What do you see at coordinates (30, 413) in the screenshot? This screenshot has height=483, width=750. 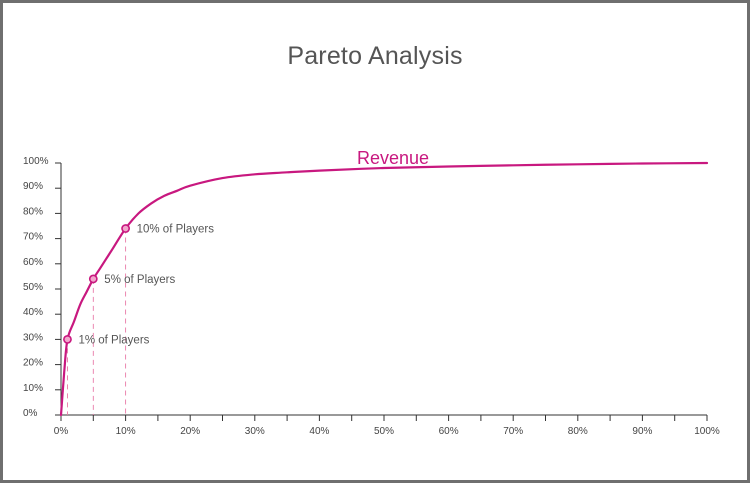 I see `y-tick-label: 0%` at bounding box center [30, 413].